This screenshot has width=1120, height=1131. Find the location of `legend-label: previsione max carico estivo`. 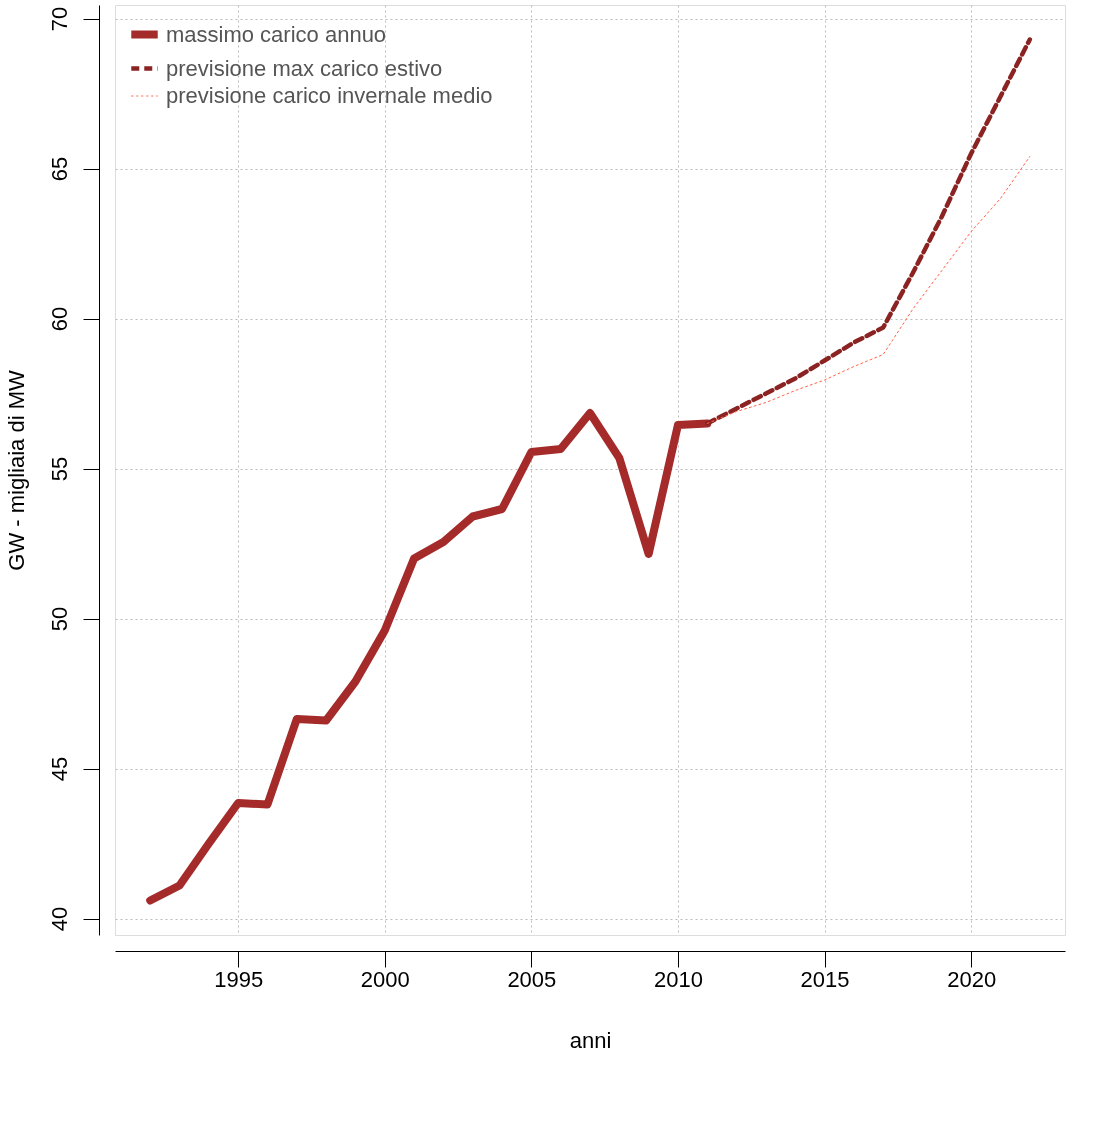

legend-label: previsione max carico estivo is located at coordinates (304, 68).